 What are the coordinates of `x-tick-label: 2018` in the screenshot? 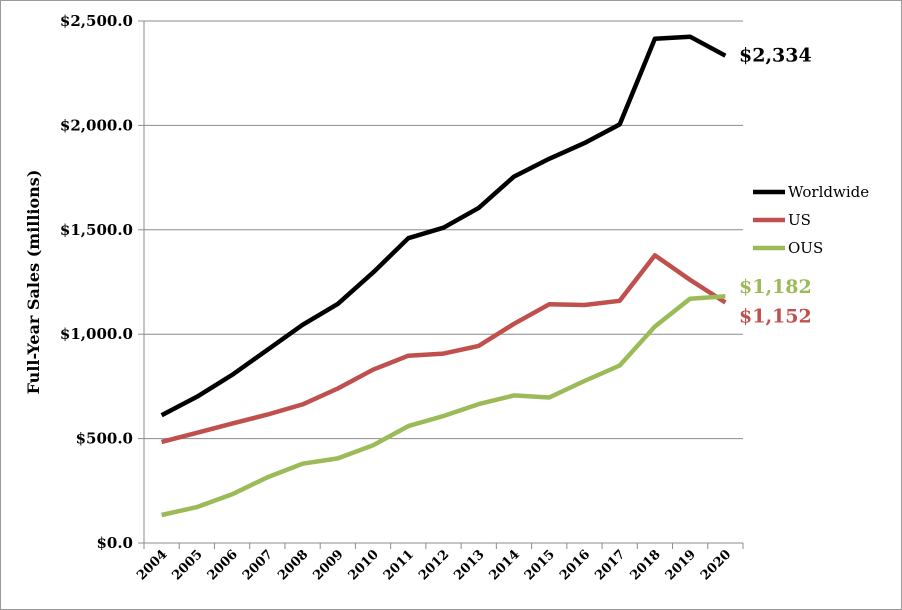 It's located at (646, 565).